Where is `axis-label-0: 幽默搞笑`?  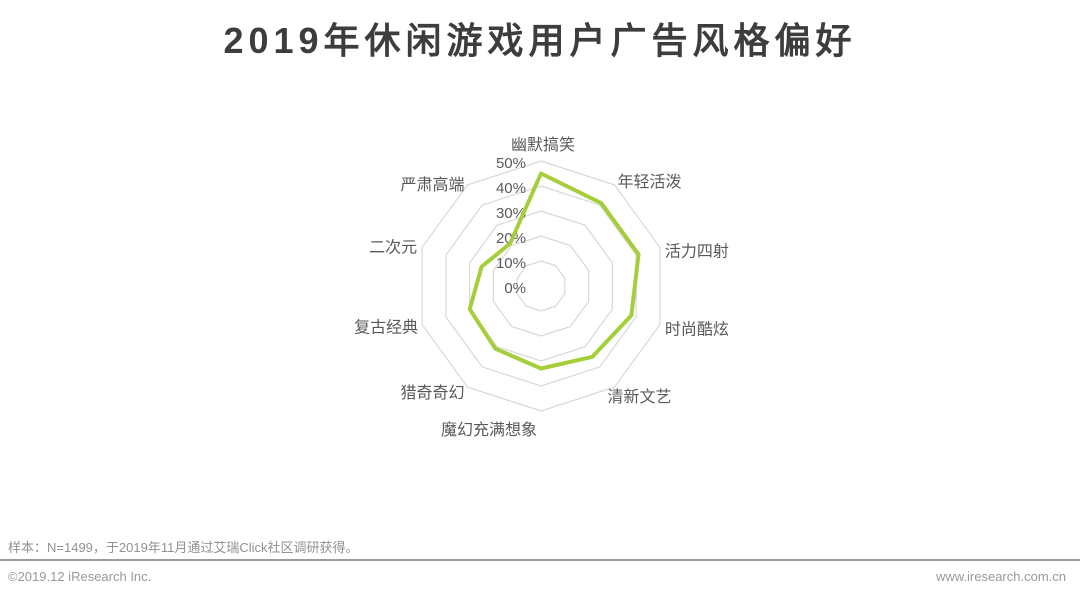 axis-label-0: 幽默搞笑 is located at coordinates (543, 145).